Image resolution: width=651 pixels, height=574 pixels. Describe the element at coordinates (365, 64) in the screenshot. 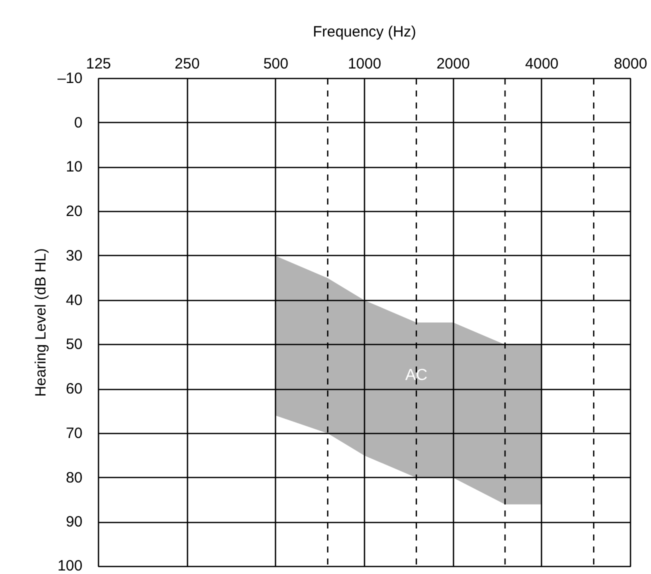

I see `x-tick-label: 1000` at that location.